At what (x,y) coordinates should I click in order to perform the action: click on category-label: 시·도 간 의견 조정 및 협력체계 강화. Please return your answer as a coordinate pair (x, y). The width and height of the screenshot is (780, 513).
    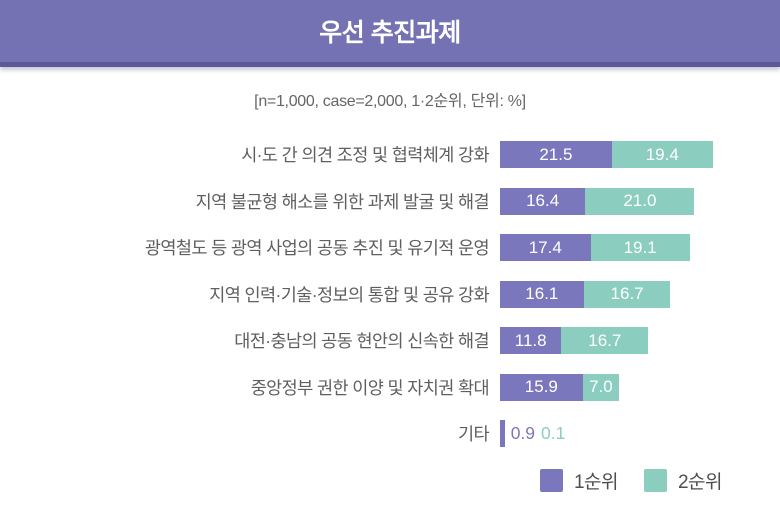
    Looking at the image, I should click on (365, 155).